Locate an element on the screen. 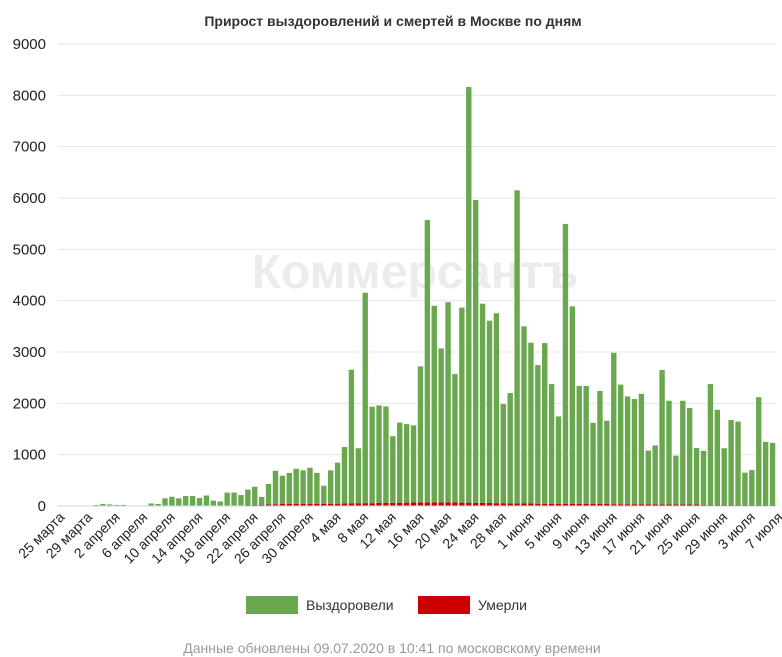 The width and height of the screenshot is (782, 657). legend: Выздоровели Умерли is located at coordinates (386, 605).